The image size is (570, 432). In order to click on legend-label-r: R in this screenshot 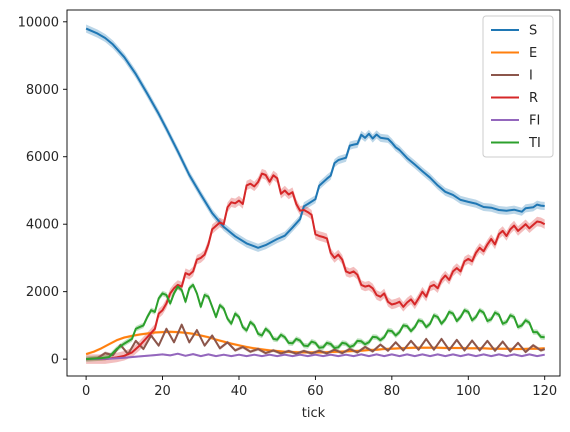, I will do `click(533, 98)`.